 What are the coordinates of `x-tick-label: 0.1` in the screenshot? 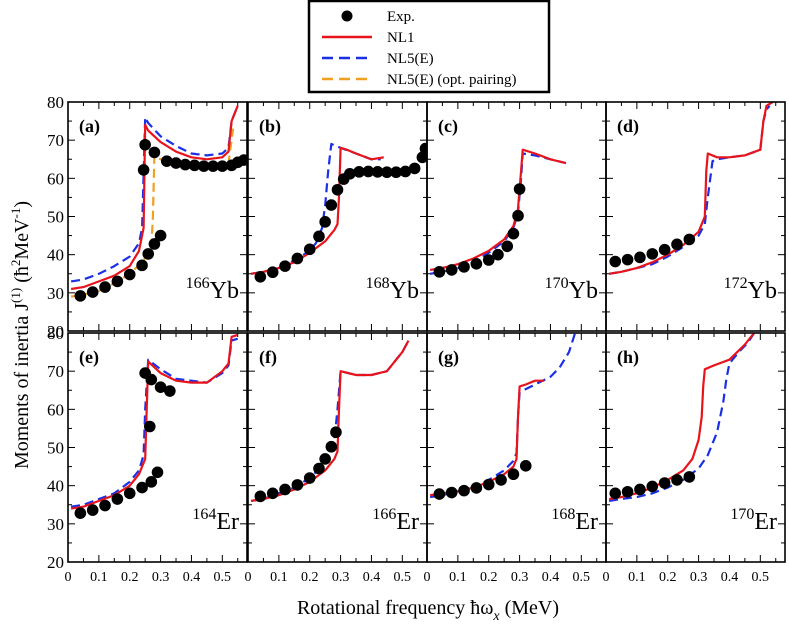 It's located at (99, 577).